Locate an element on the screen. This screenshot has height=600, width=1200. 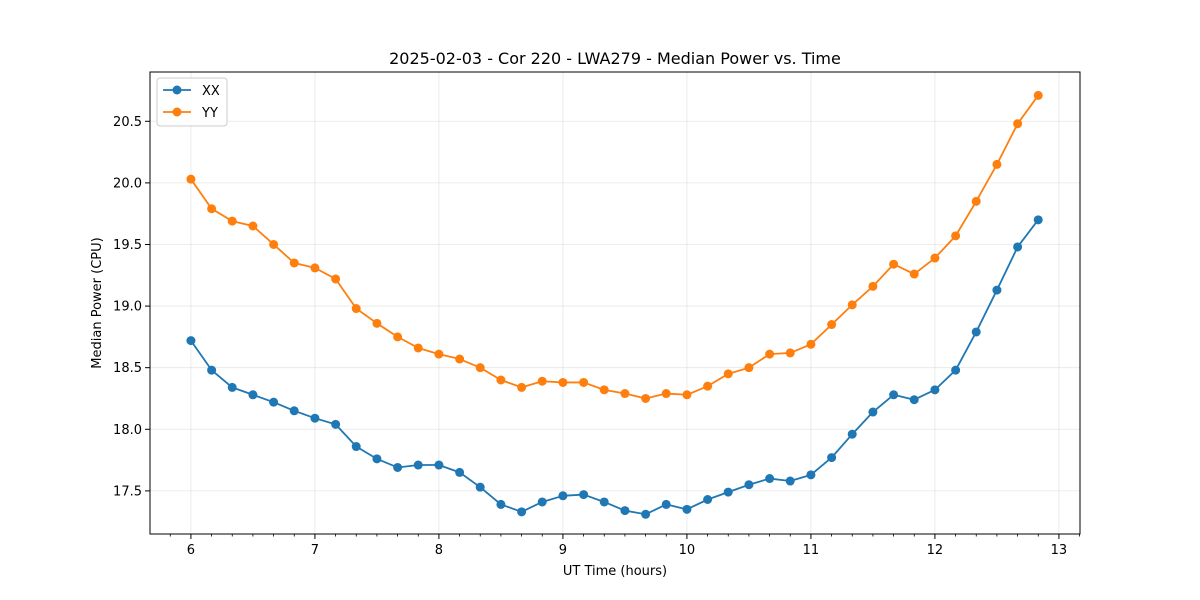
x-tick-label: 6 is located at coordinates (191, 550).